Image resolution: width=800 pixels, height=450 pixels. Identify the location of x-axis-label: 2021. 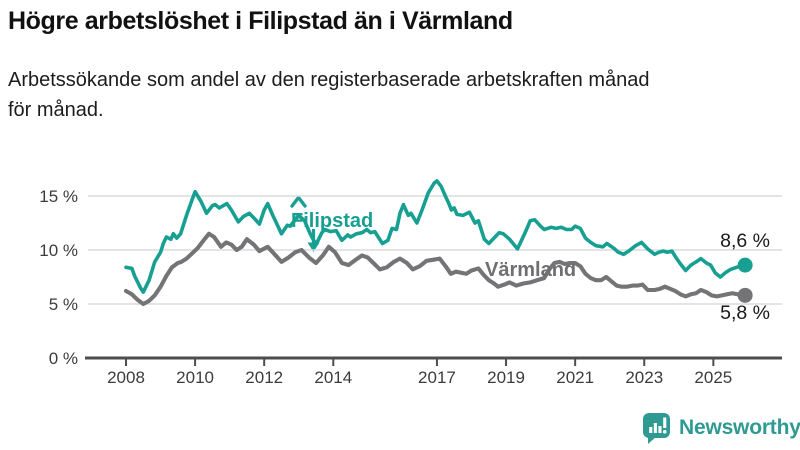
(575, 377).